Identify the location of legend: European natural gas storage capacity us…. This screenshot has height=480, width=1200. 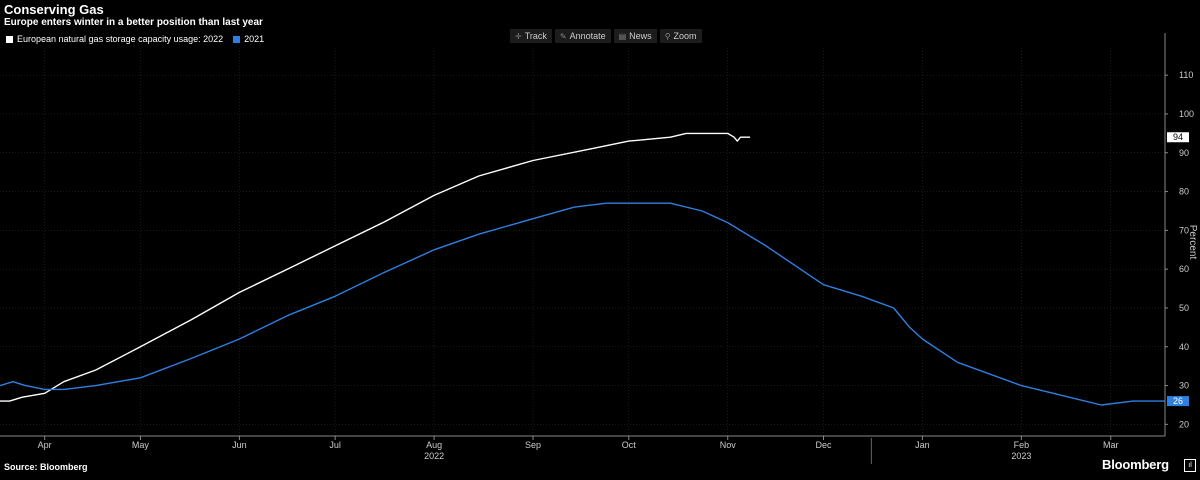
(135, 39).